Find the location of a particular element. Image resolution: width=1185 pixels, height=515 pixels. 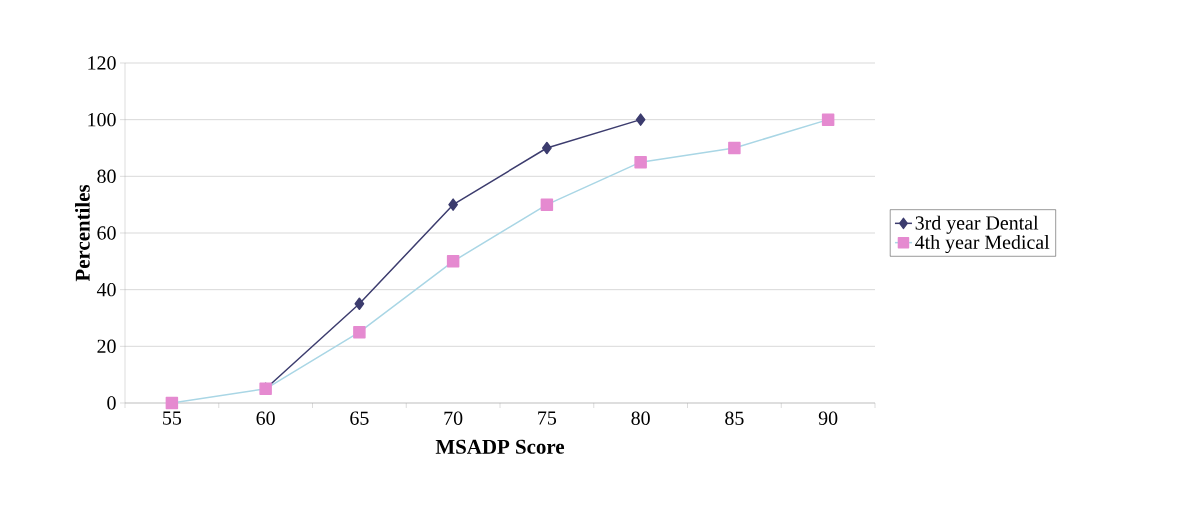

x-tick-label: 60 is located at coordinates (265, 418).